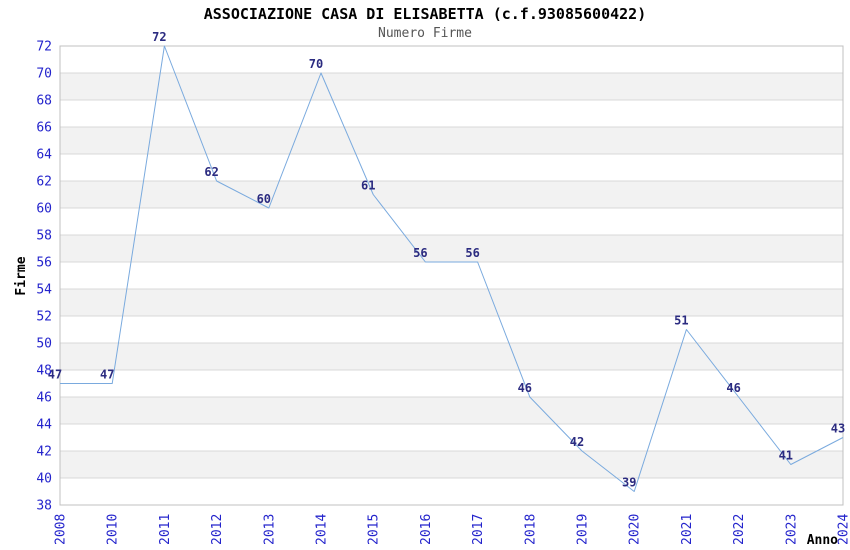 The width and height of the screenshot is (850, 550). Describe the element at coordinates (269, 529) in the screenshot. I see `x-tick-label: 2013` at that location.